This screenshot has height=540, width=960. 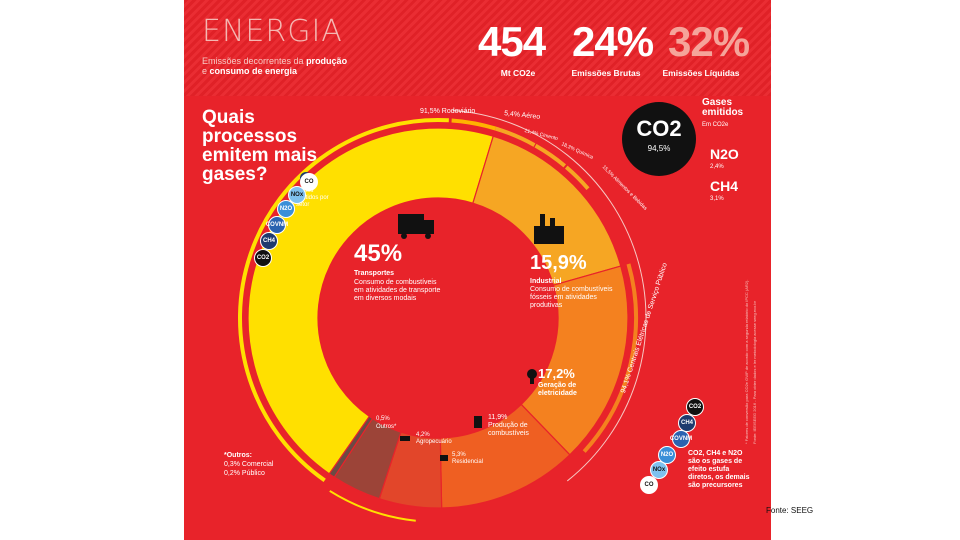 I want to click on subtitle-text: e, so click(x=206, y=71).